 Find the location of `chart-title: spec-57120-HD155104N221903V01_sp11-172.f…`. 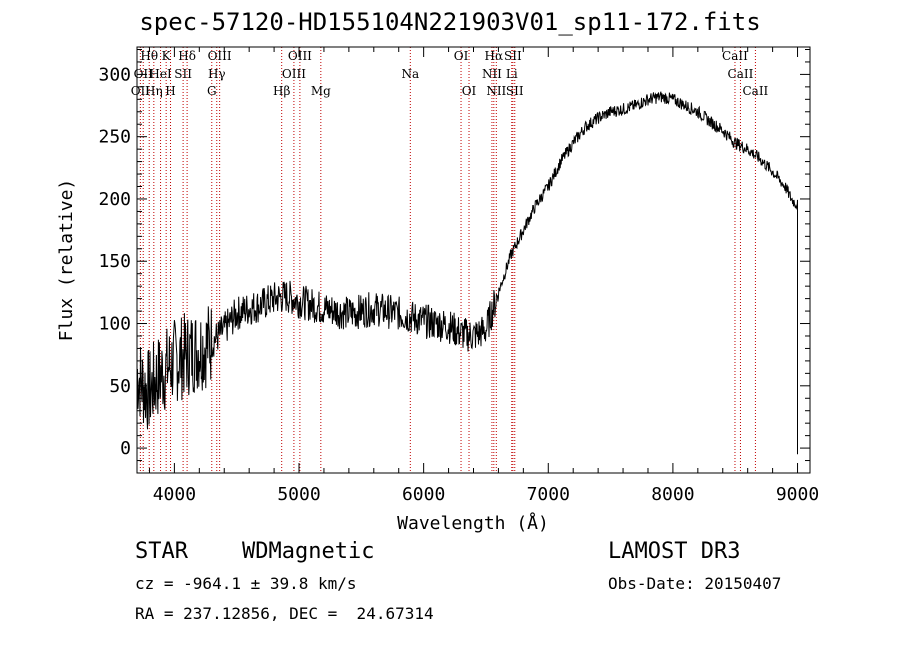

chart-title: spec-57120-HD155104N221903V01_sp11-172.f… is located at coordinates (450, 22).